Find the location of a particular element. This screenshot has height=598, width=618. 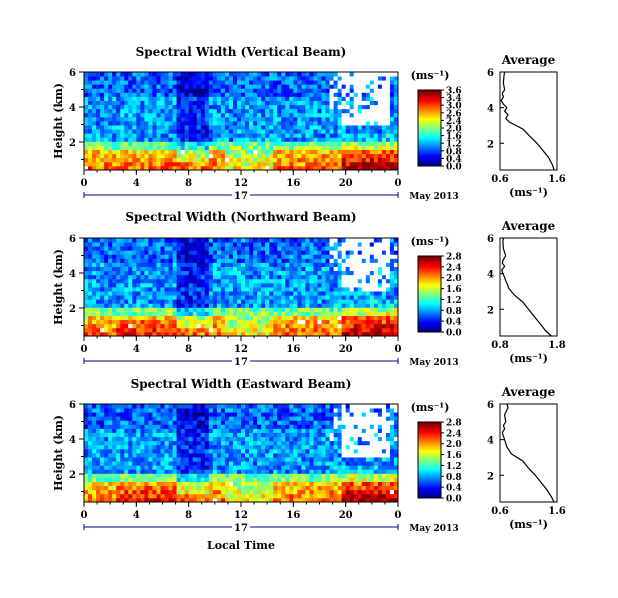

x-tick-label: 20 is located at coordinates (346, 349).